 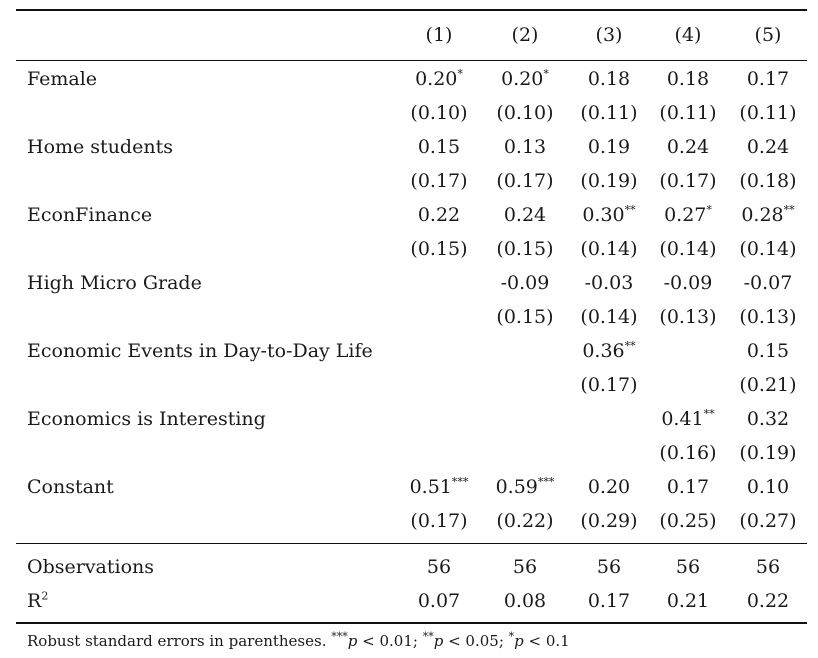 I want to click on column-header-row: (1) (2) (3) (4) (5), so click(x=409, y=35).